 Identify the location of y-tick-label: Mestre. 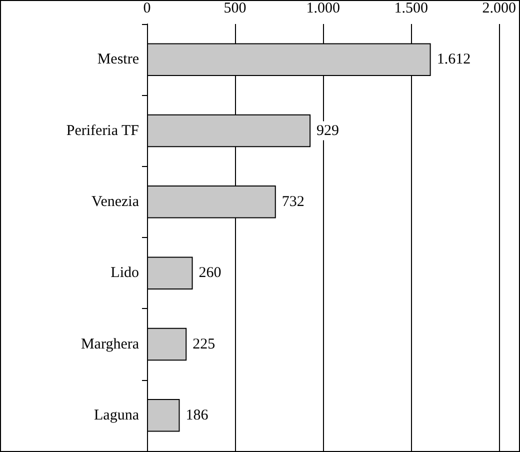
(118, 60).